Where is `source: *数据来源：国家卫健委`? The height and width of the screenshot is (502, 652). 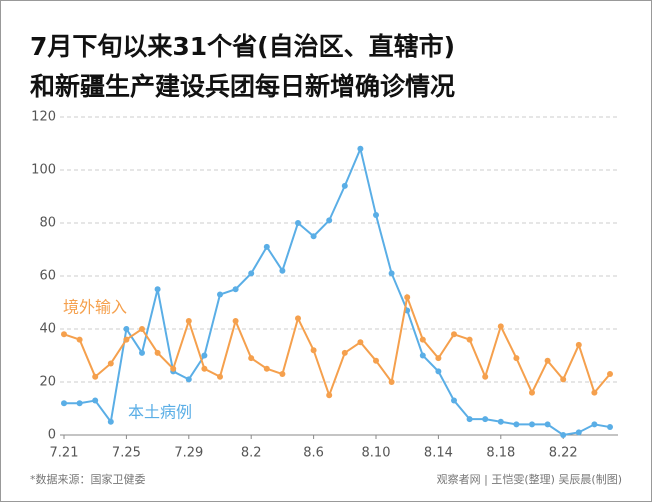 source: *数据来源：国家卫健委 is located at coordinates (88, 479).